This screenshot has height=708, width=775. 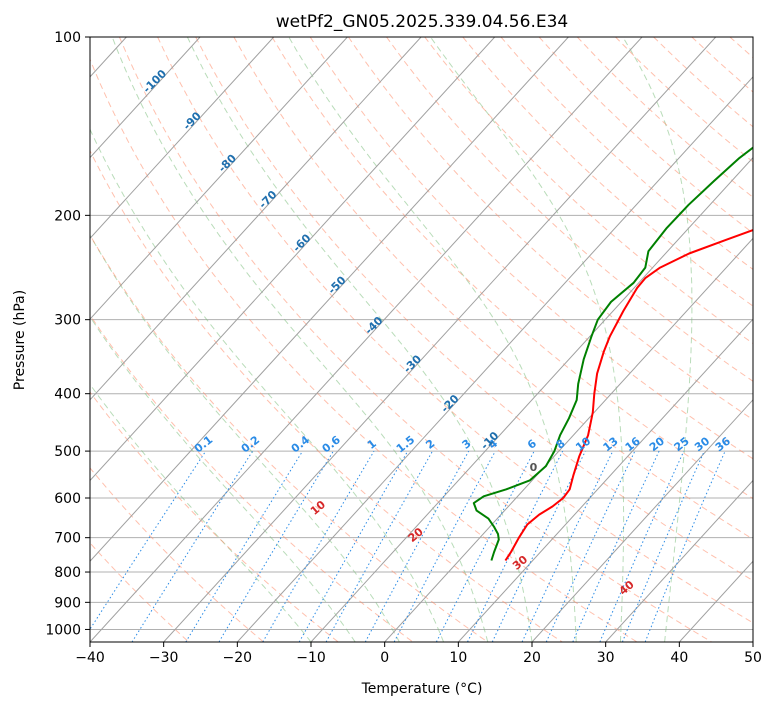 What do you see at coordinates (20, 340) in the screenshot?
I see `y-axis-label: Pressure (hPa)` at bounding box center [20, 340].